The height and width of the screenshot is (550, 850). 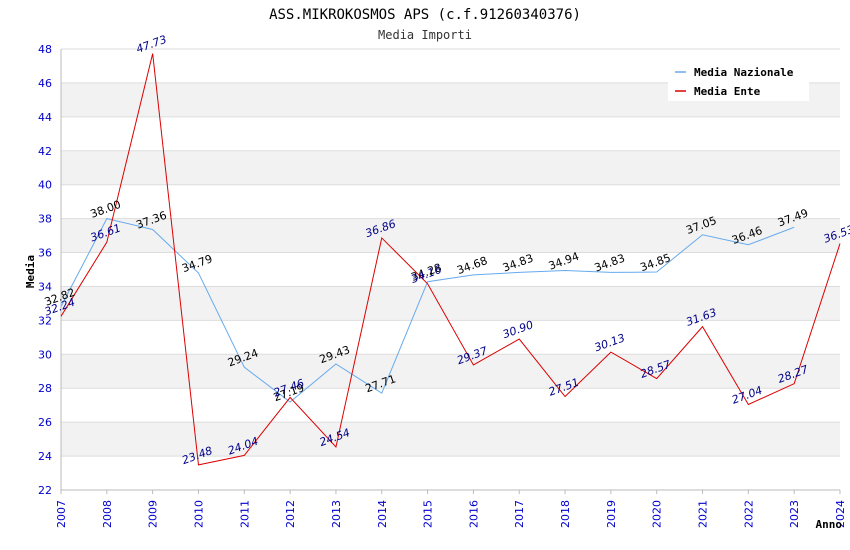 I want to click on x-tick-label: 2009, so click(x=153, y=514).